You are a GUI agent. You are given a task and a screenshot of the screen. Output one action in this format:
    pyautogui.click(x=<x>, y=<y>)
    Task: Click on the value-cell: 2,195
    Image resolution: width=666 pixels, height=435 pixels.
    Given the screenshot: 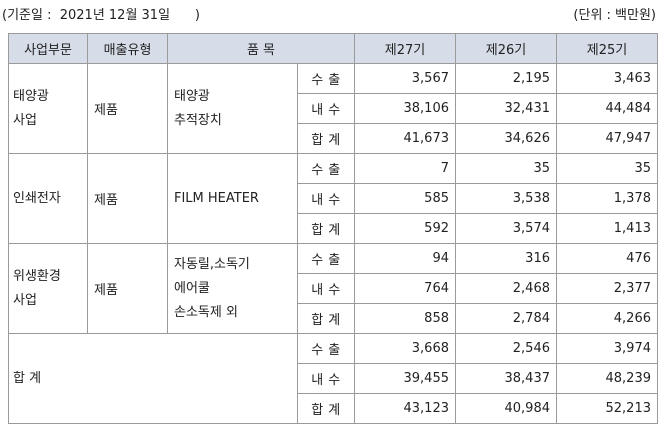 What is the action you would take?
    pyautogui.click(x=506, y=78)
    